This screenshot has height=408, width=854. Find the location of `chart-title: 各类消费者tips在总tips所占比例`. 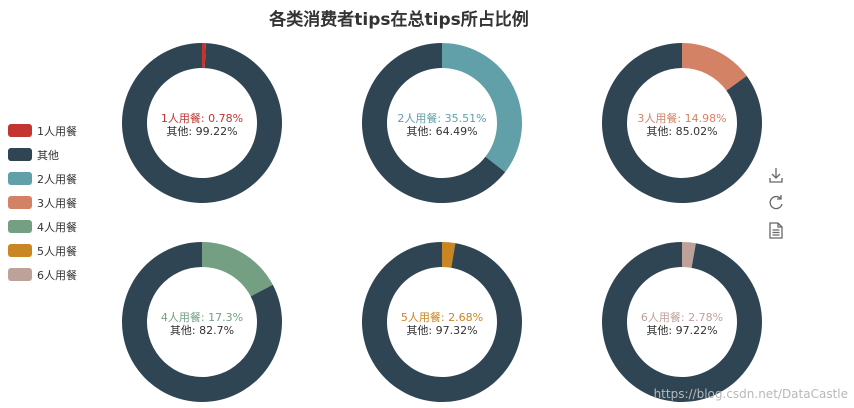

chart-title: 各类消费者tips在总tips所占比例 is located at coordinates (398, 19).